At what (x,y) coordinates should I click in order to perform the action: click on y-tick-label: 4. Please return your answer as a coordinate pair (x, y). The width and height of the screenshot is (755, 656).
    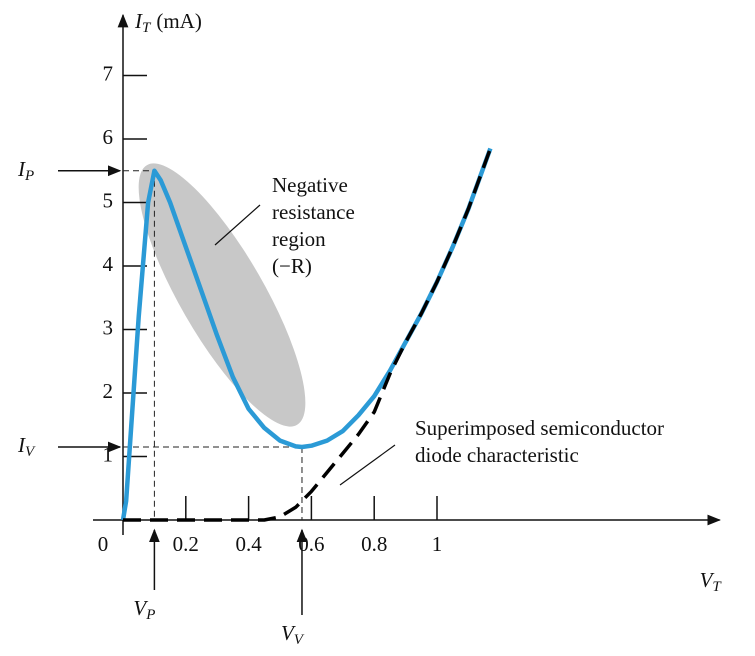
    Looking at the image, I should click on (108, 264).